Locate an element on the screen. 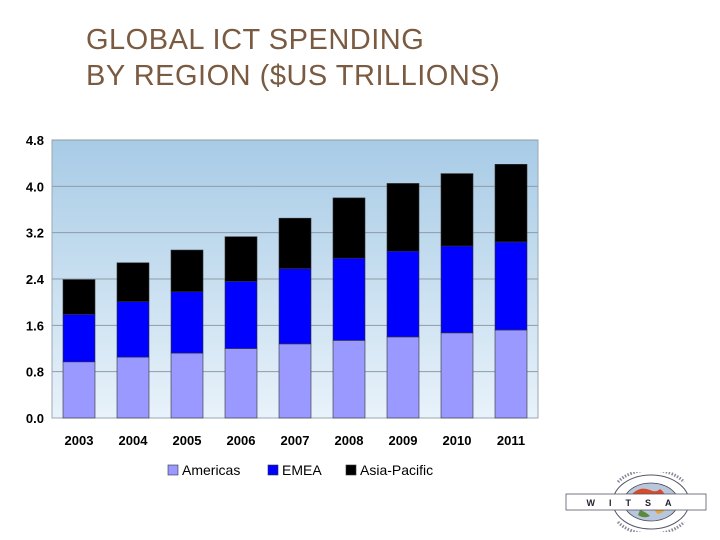 The height and width of the screenshot is (540, 720). witsa-logo: WITSA is located at coordinates (636, 502).